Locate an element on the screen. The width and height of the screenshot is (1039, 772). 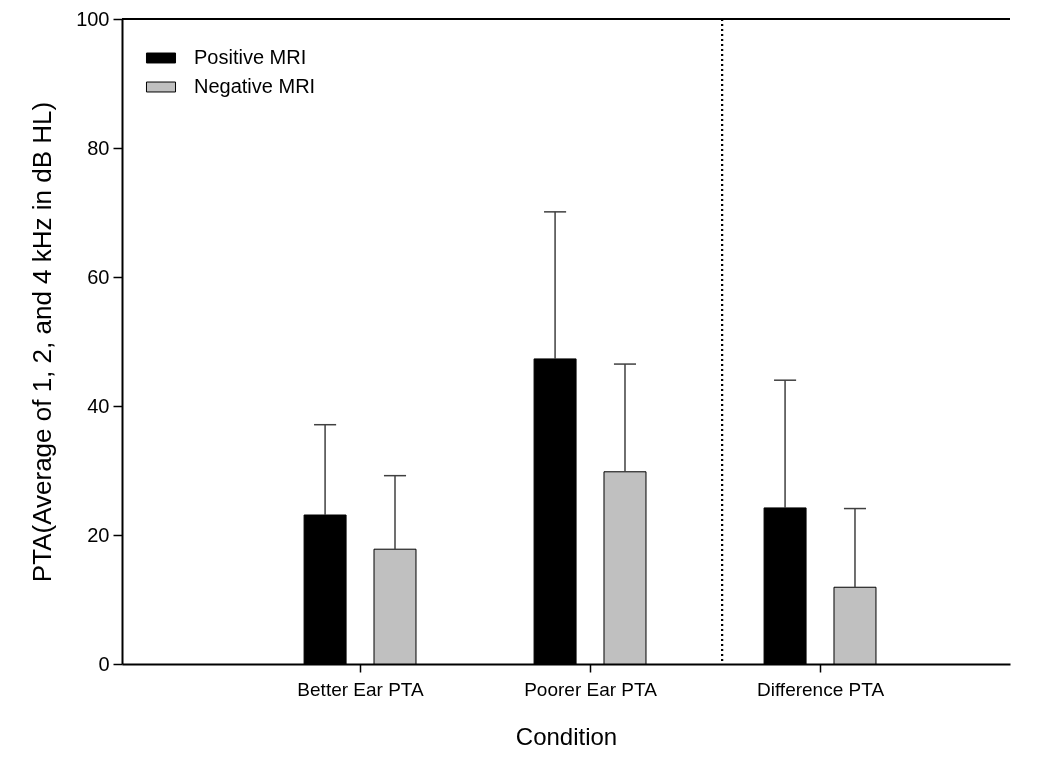
y-tick-label: 20 is located at coordinates (98, 534).